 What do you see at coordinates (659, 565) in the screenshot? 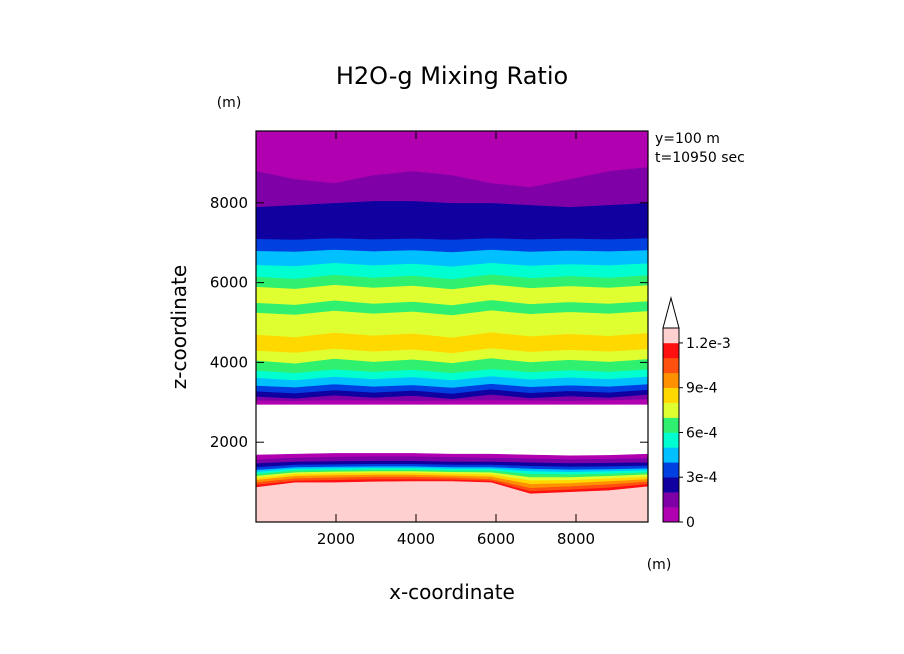
I see `x-unit-label: (m)` at bounding box center [659, 565].